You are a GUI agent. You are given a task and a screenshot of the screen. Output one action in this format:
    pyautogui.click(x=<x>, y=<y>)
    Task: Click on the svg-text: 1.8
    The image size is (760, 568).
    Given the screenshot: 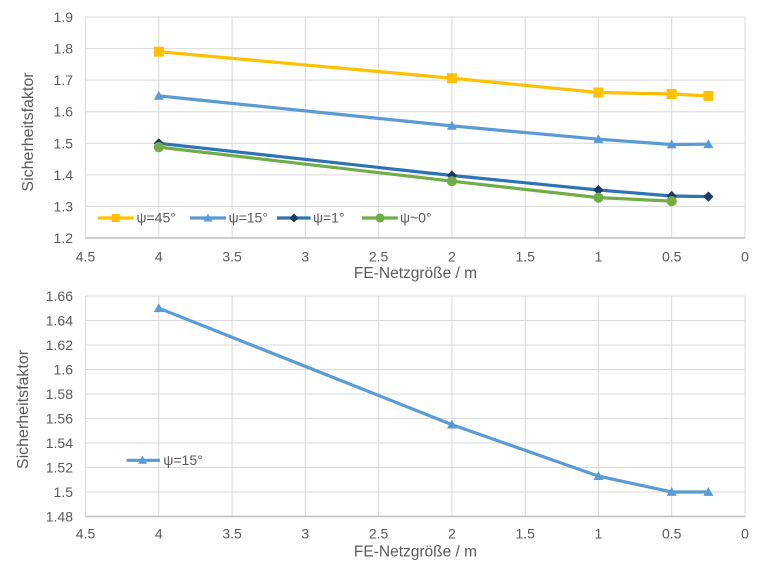 What is the action you would take?
    pyautogui.click(x=64, y=49)
    